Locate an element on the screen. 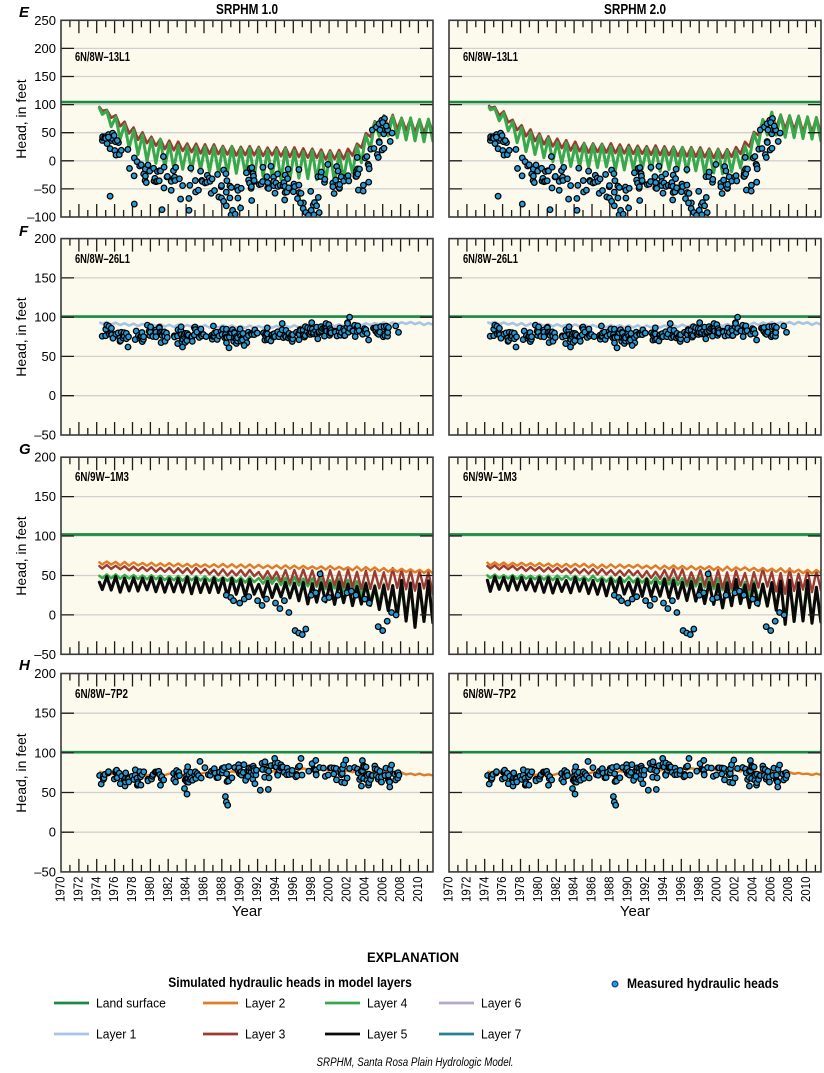 Image resolution: width=824 pixels, height=1073 pixels. svg-text: Land surface is located at coordinates (131, 1003).